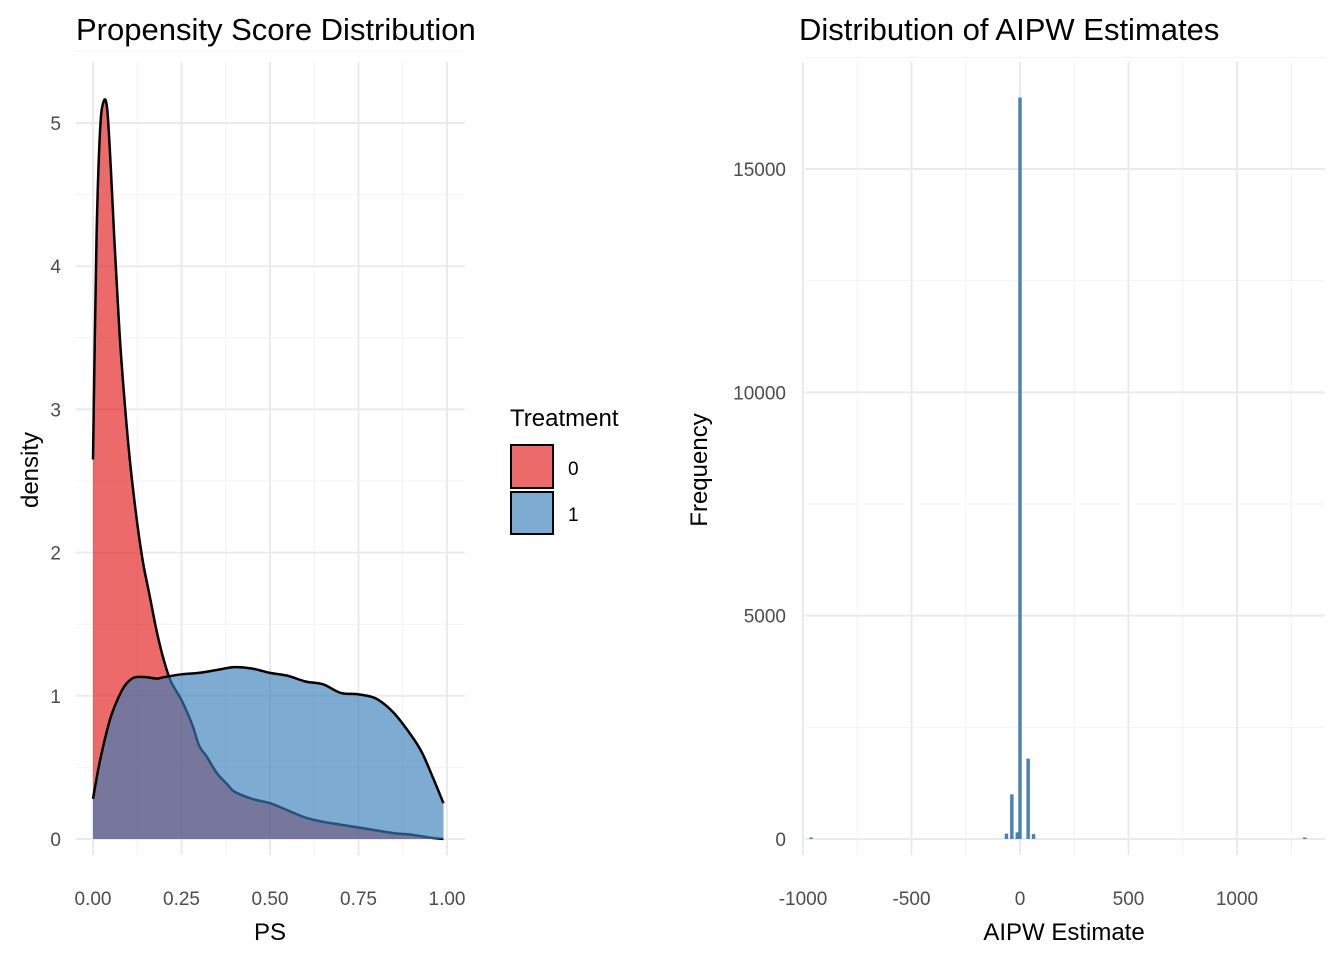  What do you see at coordinates (573, 515) in the screenshot?
I see `legend-label-1: 1` at bounding box center [573, 515].